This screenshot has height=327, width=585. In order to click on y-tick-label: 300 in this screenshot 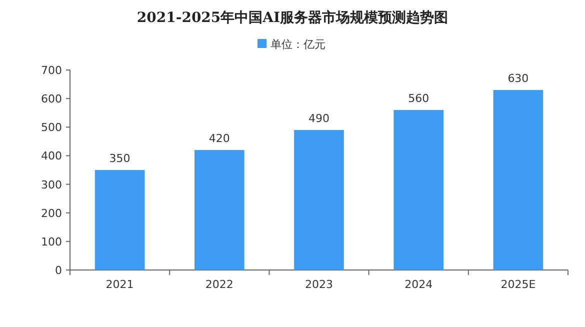, I will do `click(51, 185)`.